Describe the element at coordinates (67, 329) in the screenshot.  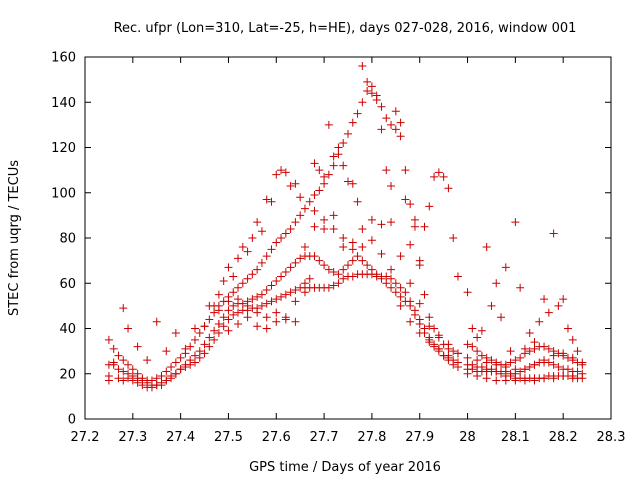
I see `y-tick-label: 40` at that location.